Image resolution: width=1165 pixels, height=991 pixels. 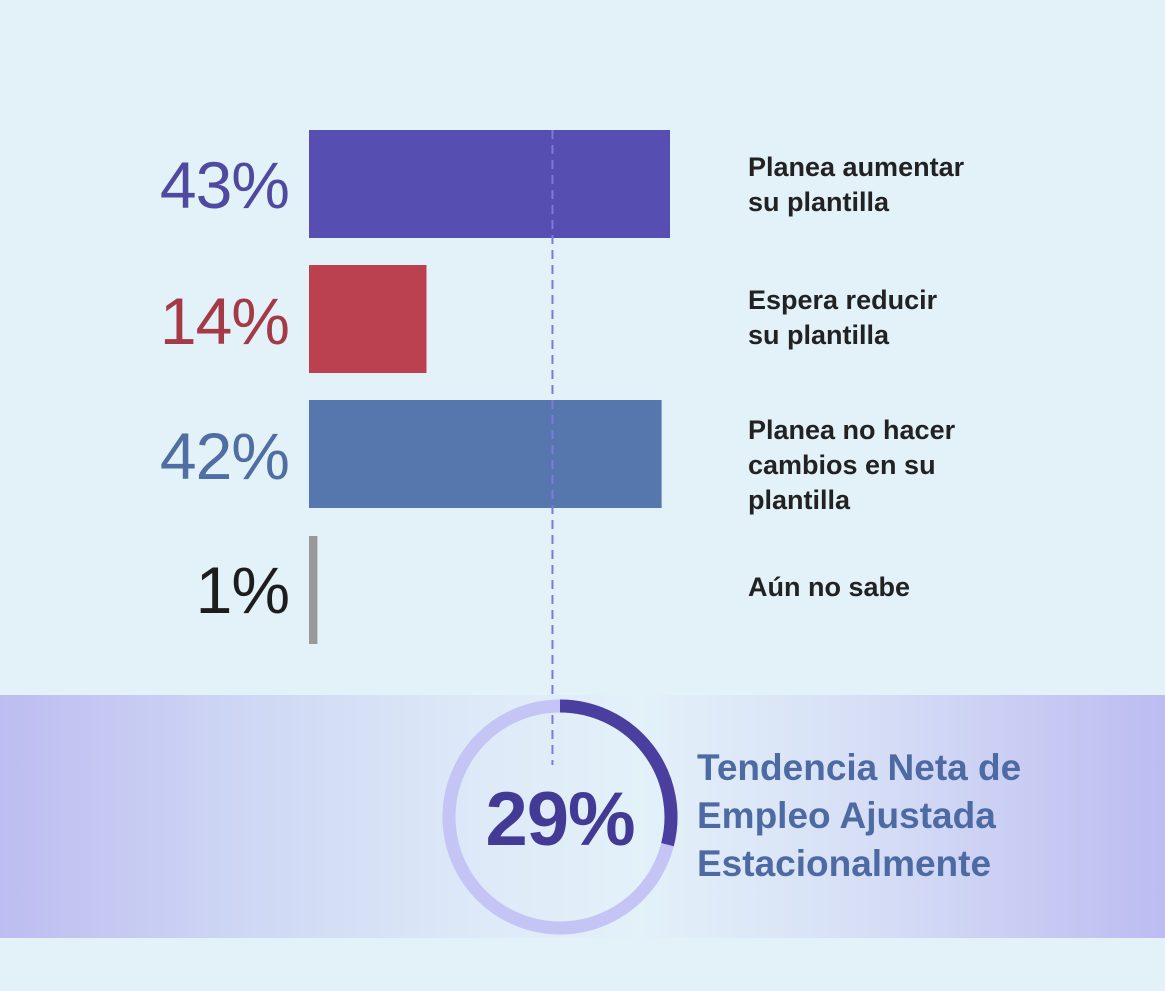 What do you see at coordinates (313, 590) in the screenshot?
I see `bar-unknown` at bounding box center [313, 590].